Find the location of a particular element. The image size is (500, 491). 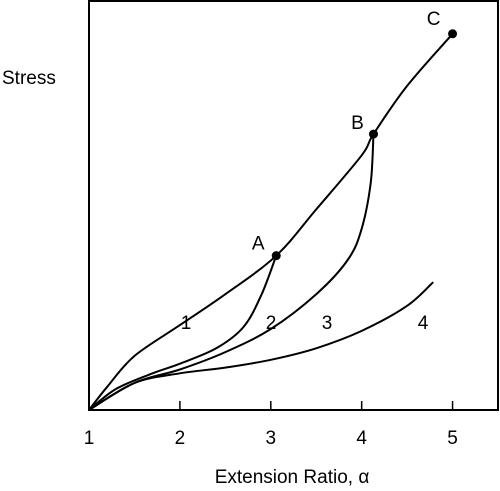

curve-label-2: 2 is located at coordinates (271, 323).